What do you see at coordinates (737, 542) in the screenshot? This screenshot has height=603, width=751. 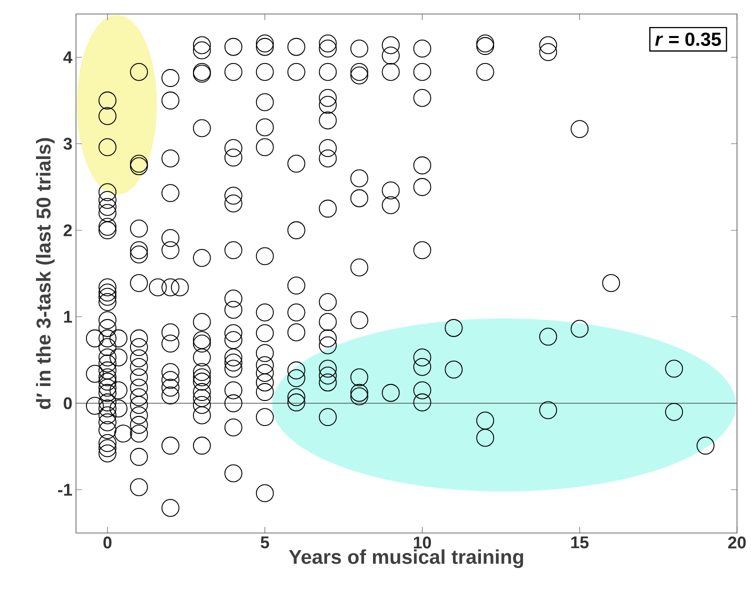 I see `x-tick-label: 20` at bounding box center [737, 542].